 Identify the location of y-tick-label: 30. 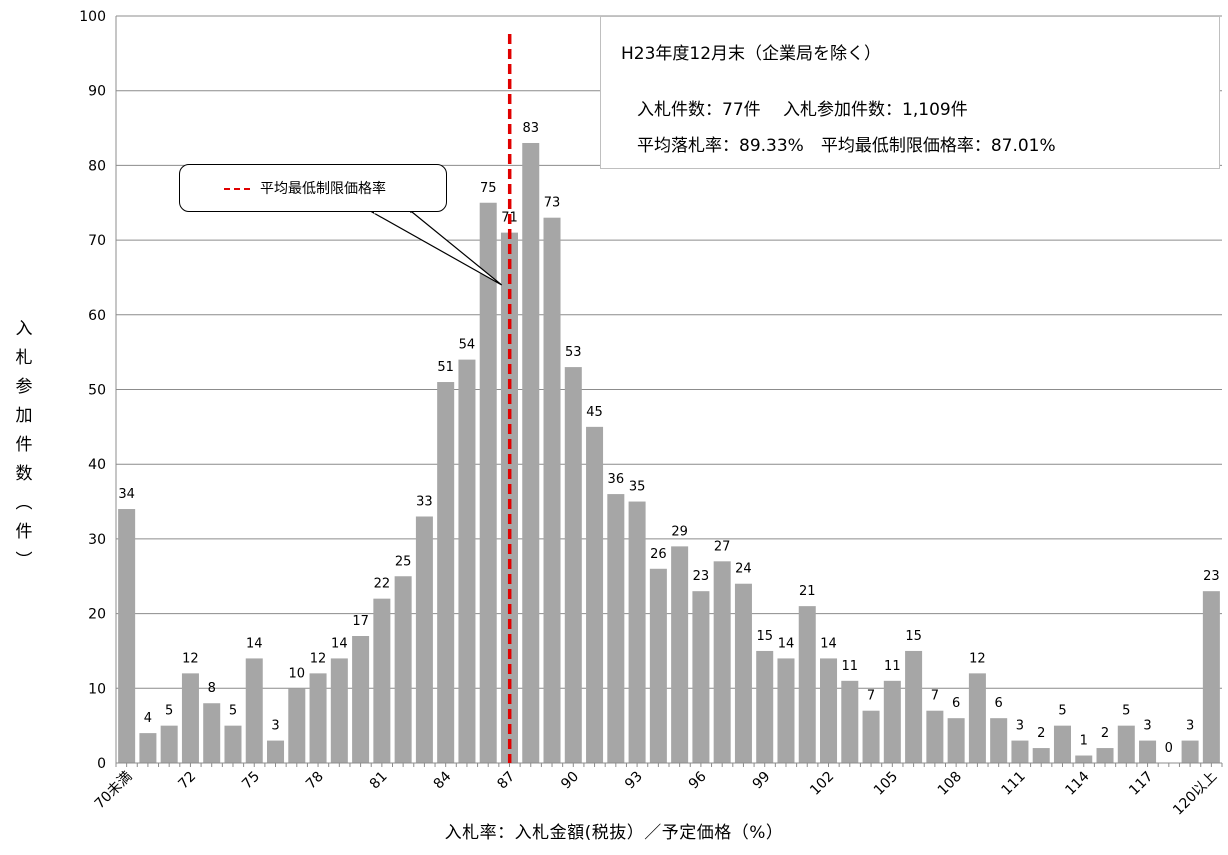
(97, 540).